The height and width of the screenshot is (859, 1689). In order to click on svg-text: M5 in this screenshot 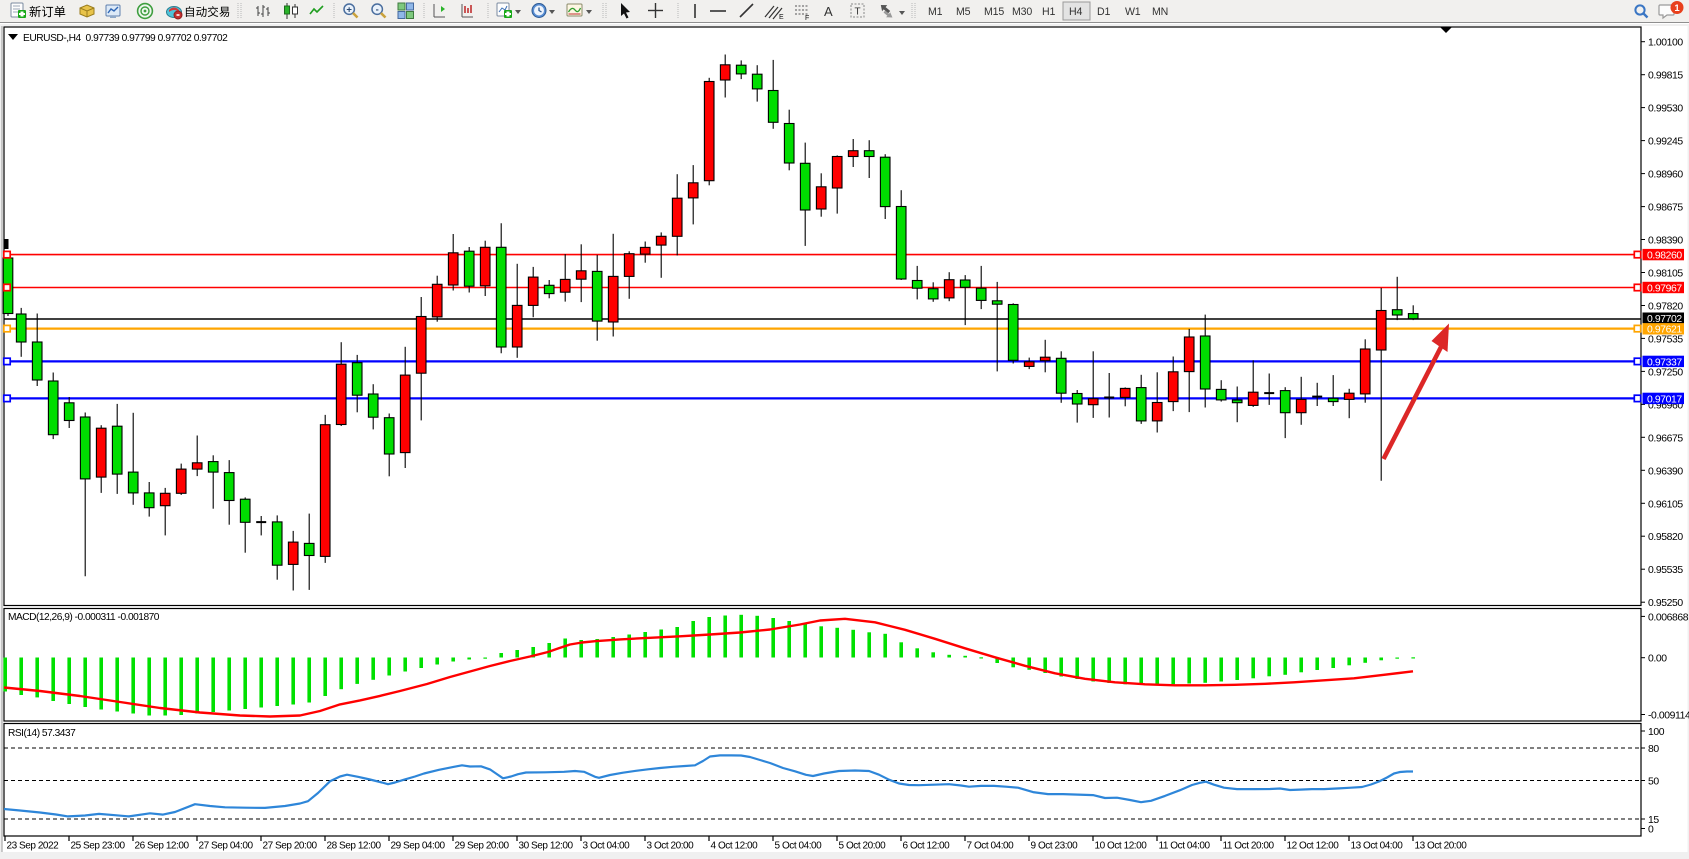, I will do `click(963, 12)`.